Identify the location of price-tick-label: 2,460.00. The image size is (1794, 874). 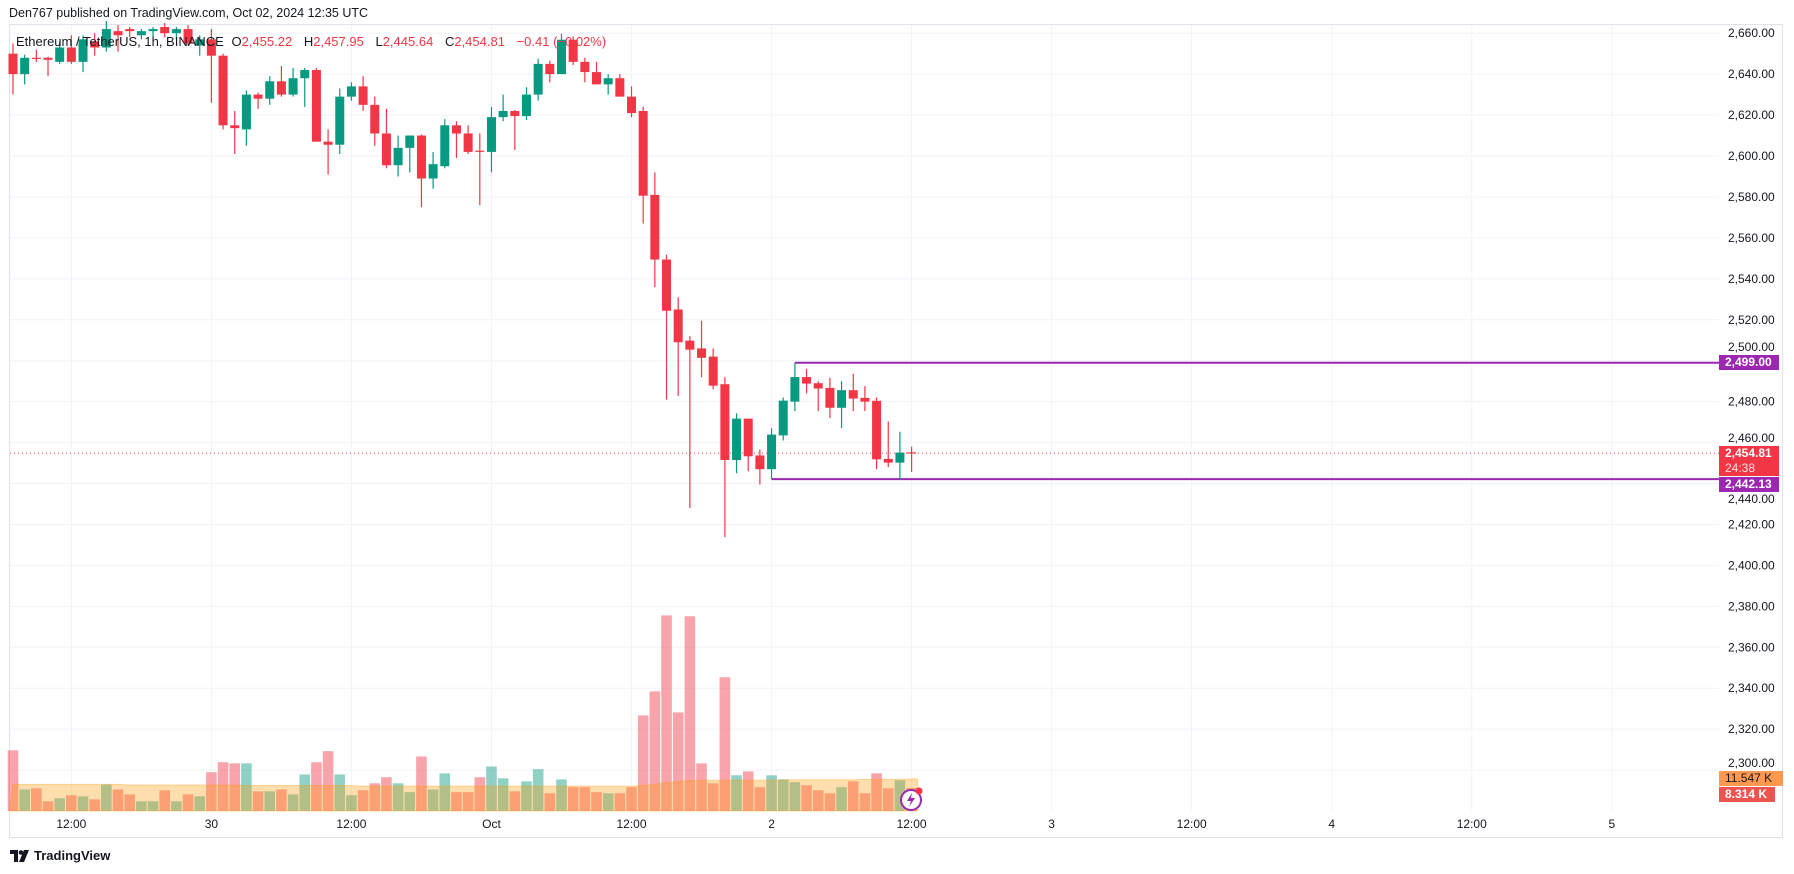
(1751, 438).